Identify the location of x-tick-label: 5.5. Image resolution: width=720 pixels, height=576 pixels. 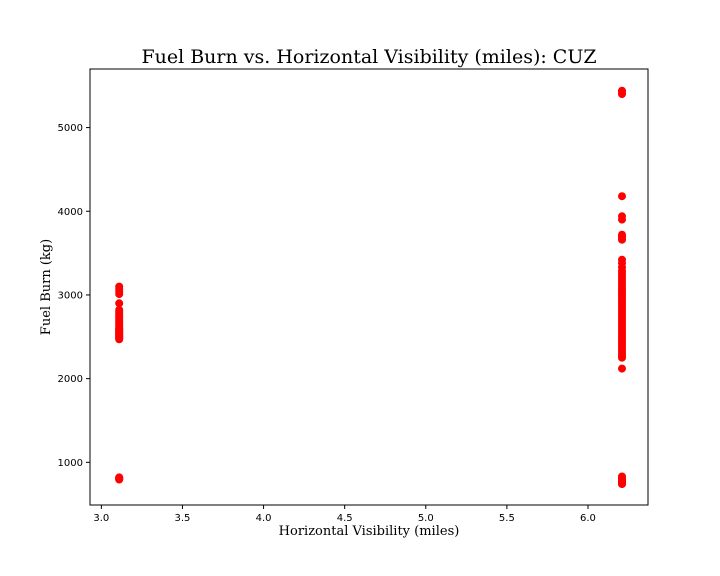
(507, 518).